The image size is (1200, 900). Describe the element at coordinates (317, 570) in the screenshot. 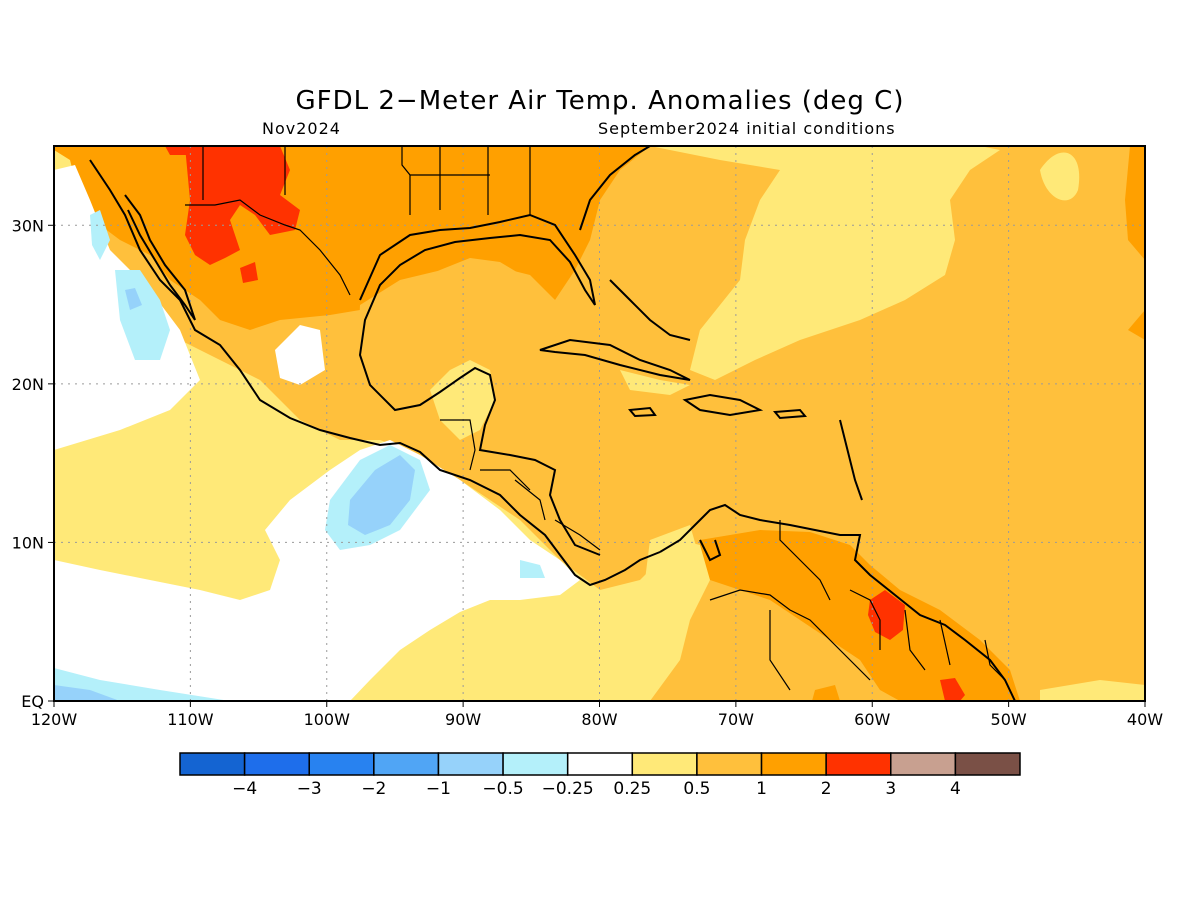

I see `field-pacific-neutral2` at that location.